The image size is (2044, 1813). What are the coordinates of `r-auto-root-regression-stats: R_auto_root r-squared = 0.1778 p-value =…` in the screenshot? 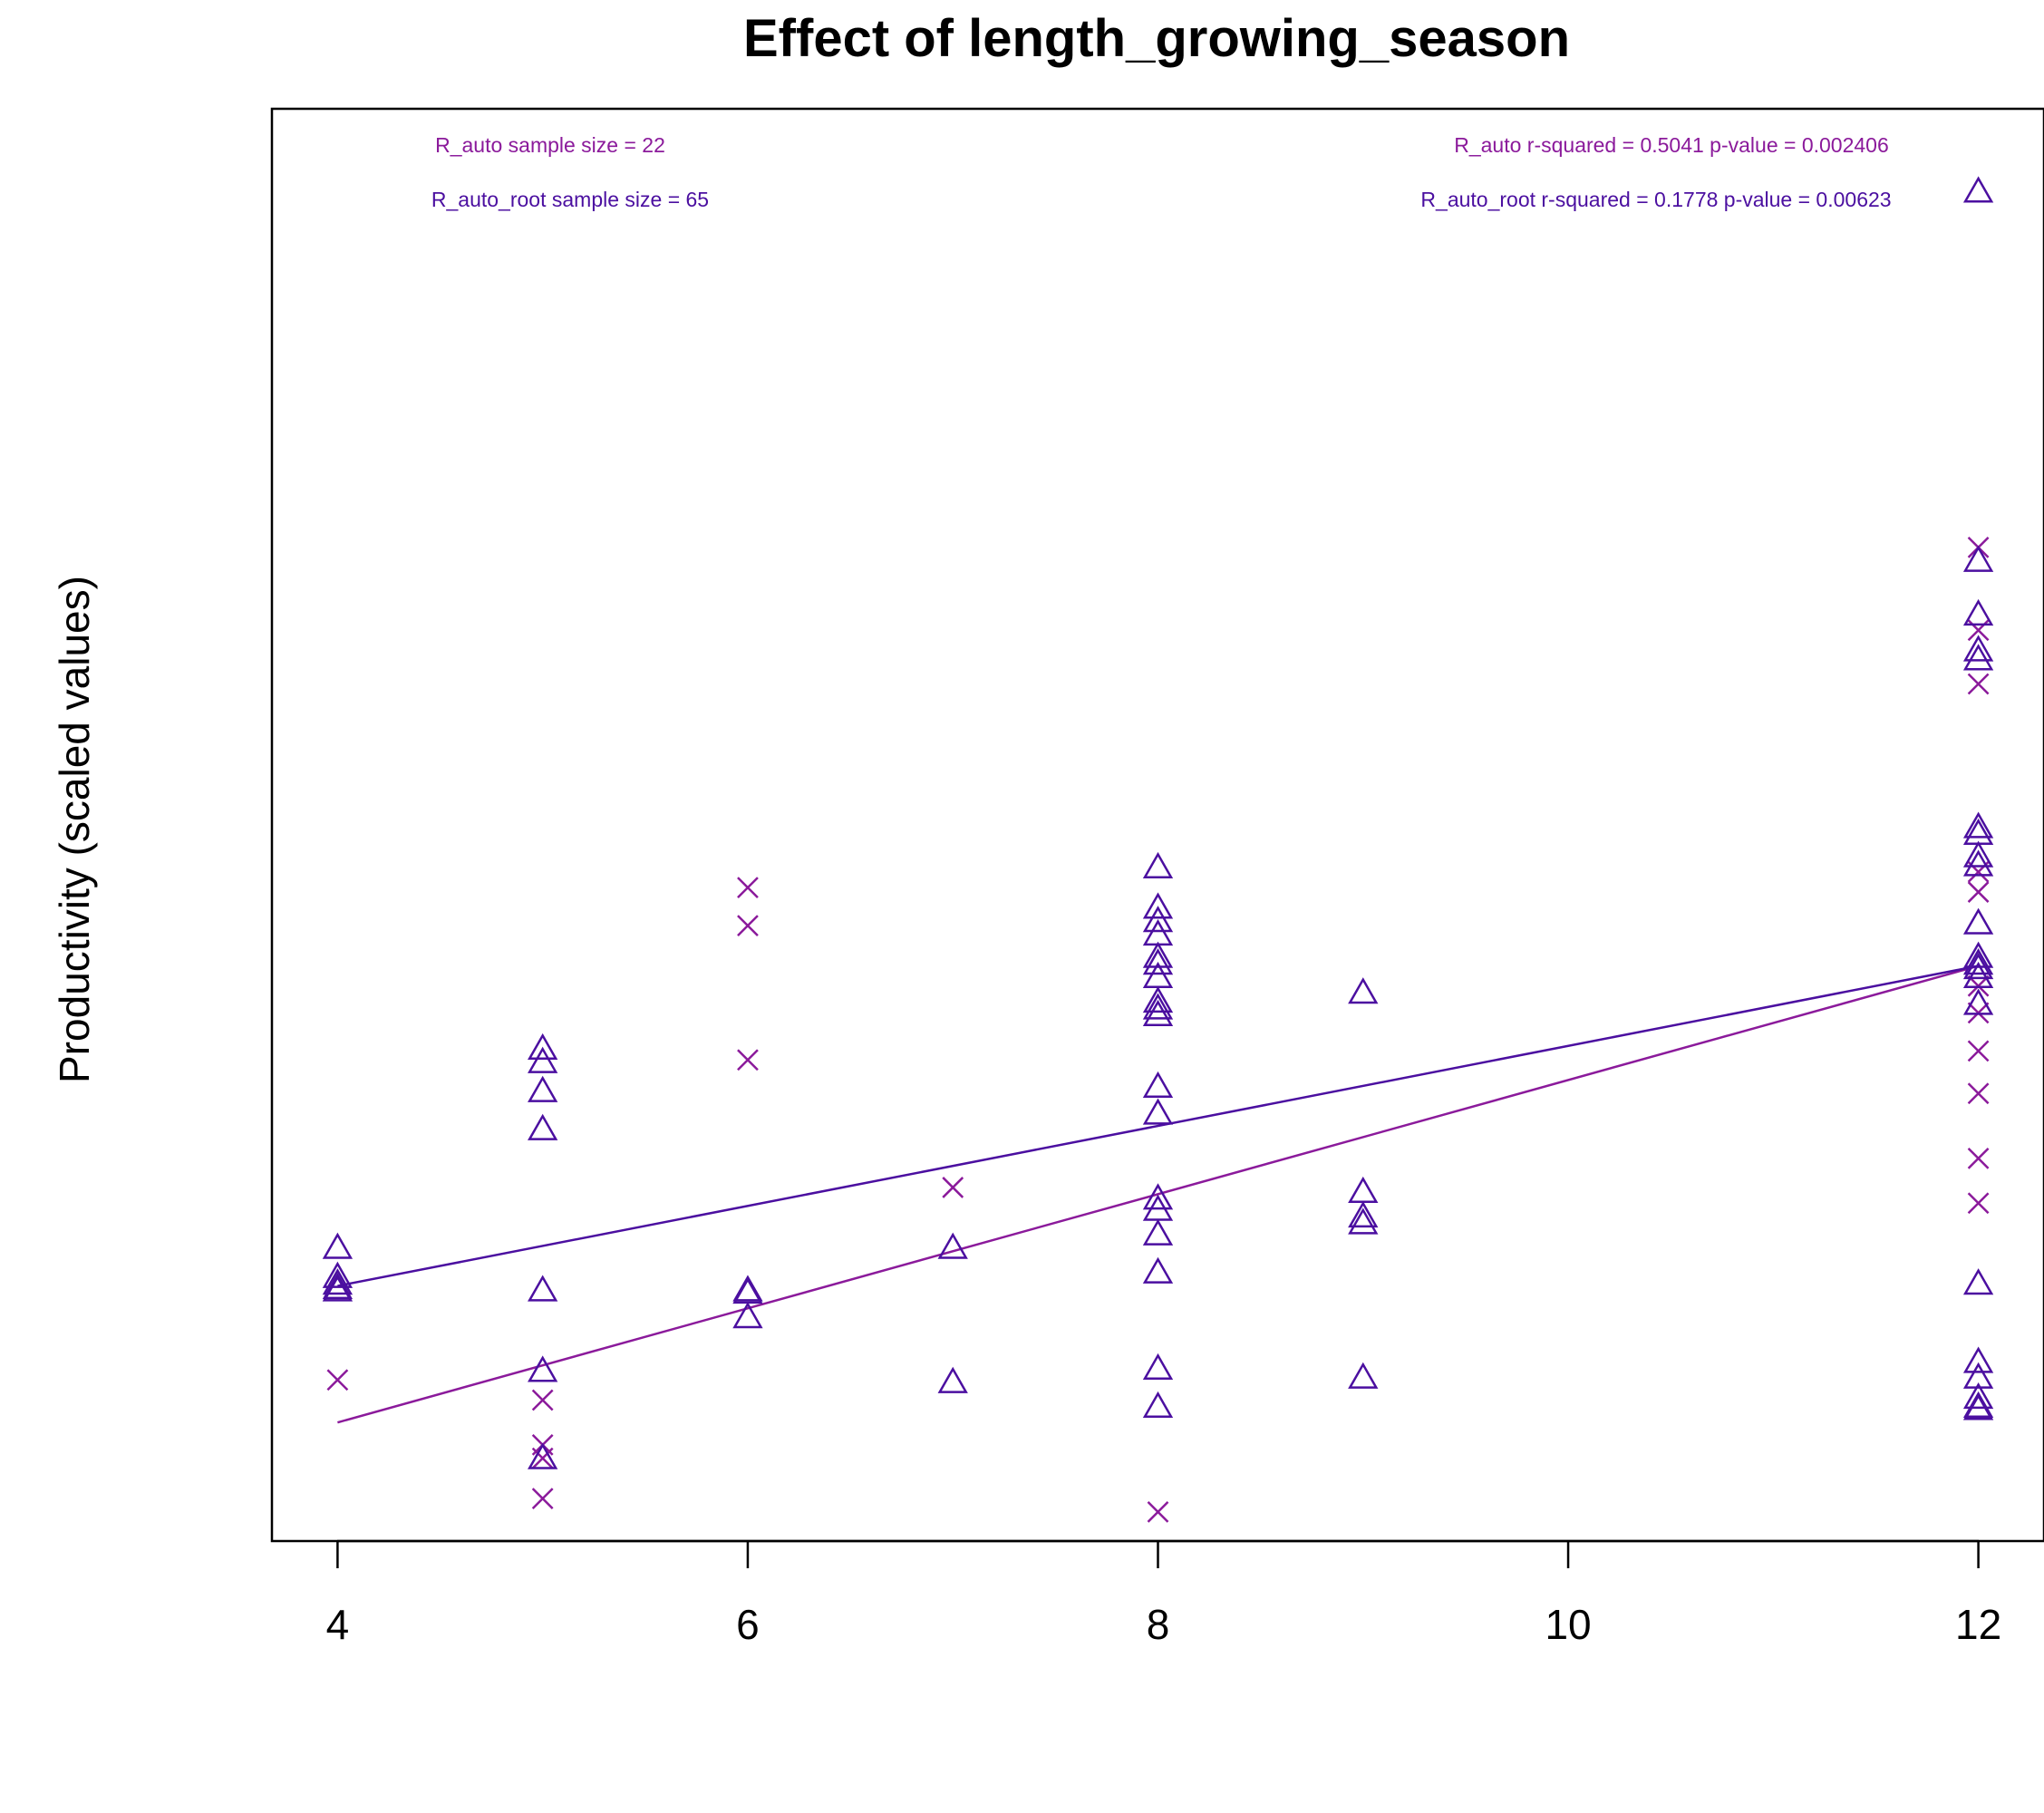 It's located at (1655, 199).